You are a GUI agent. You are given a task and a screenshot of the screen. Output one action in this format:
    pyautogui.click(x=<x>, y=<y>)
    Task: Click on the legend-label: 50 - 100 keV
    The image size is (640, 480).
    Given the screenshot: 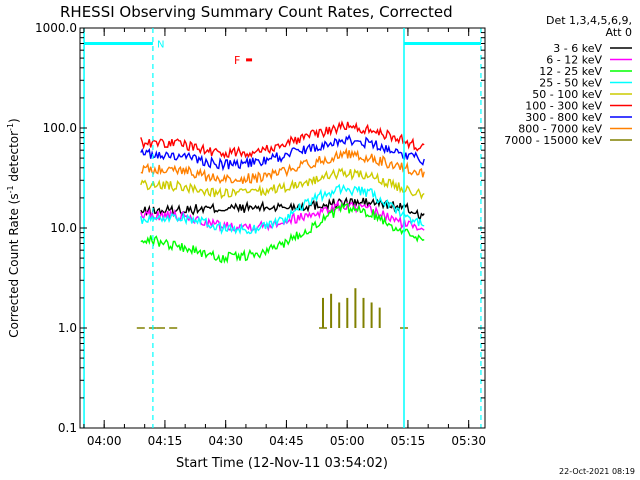 What is the action you would take?
    pyautogui.click(x=567, y=94)
    